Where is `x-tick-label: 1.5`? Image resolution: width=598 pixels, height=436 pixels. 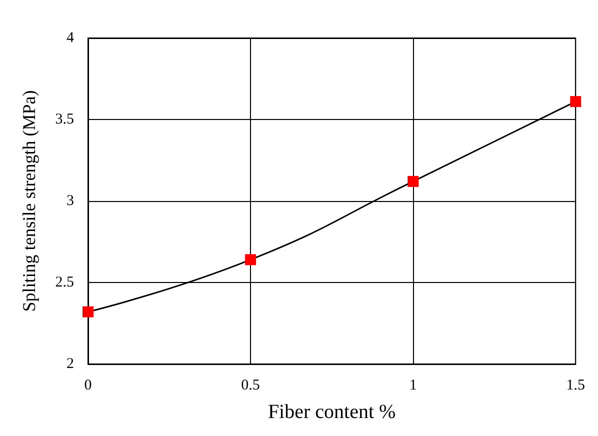
x-tick-label: 1.5 is located at coordinates (575, 386).